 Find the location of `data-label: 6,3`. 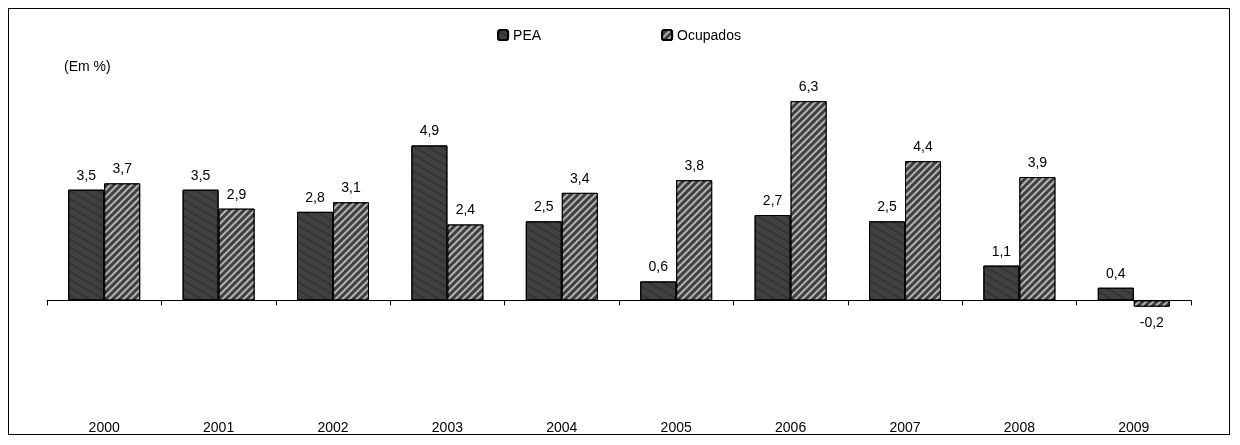

data-label: 6,3 is located at coordinates (808, 86).